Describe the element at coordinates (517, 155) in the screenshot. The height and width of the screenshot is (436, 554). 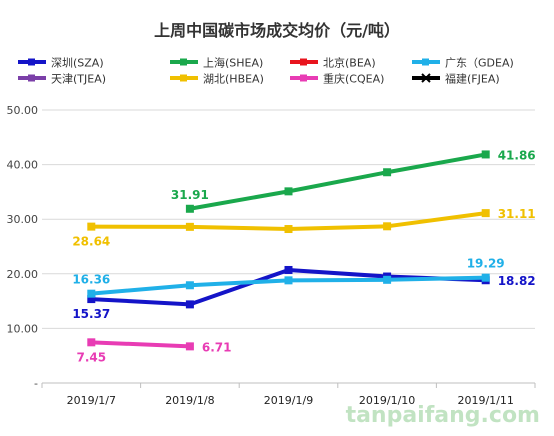
I see `data-label: 41.86` at that location.